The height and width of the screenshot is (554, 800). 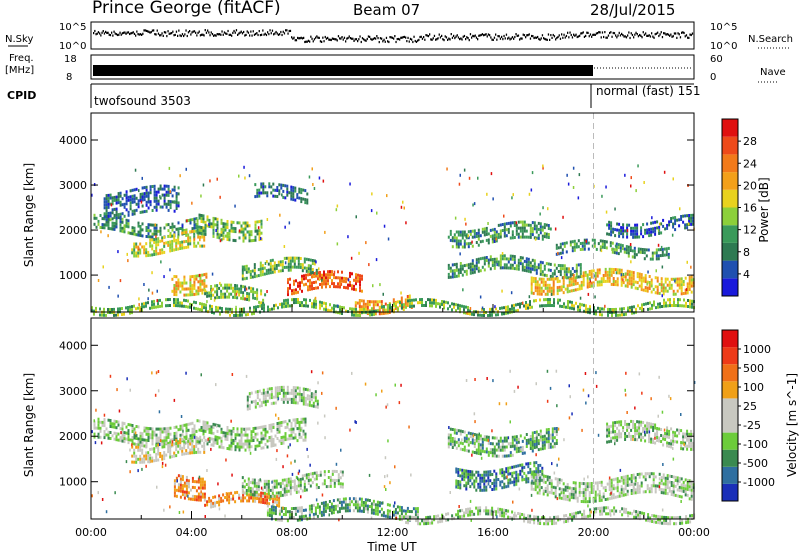 What do you see at coordinates (750, 185) in the screenshot?
I see `power-colorbar-tick-label: 20` at bounding box center [750, 185].